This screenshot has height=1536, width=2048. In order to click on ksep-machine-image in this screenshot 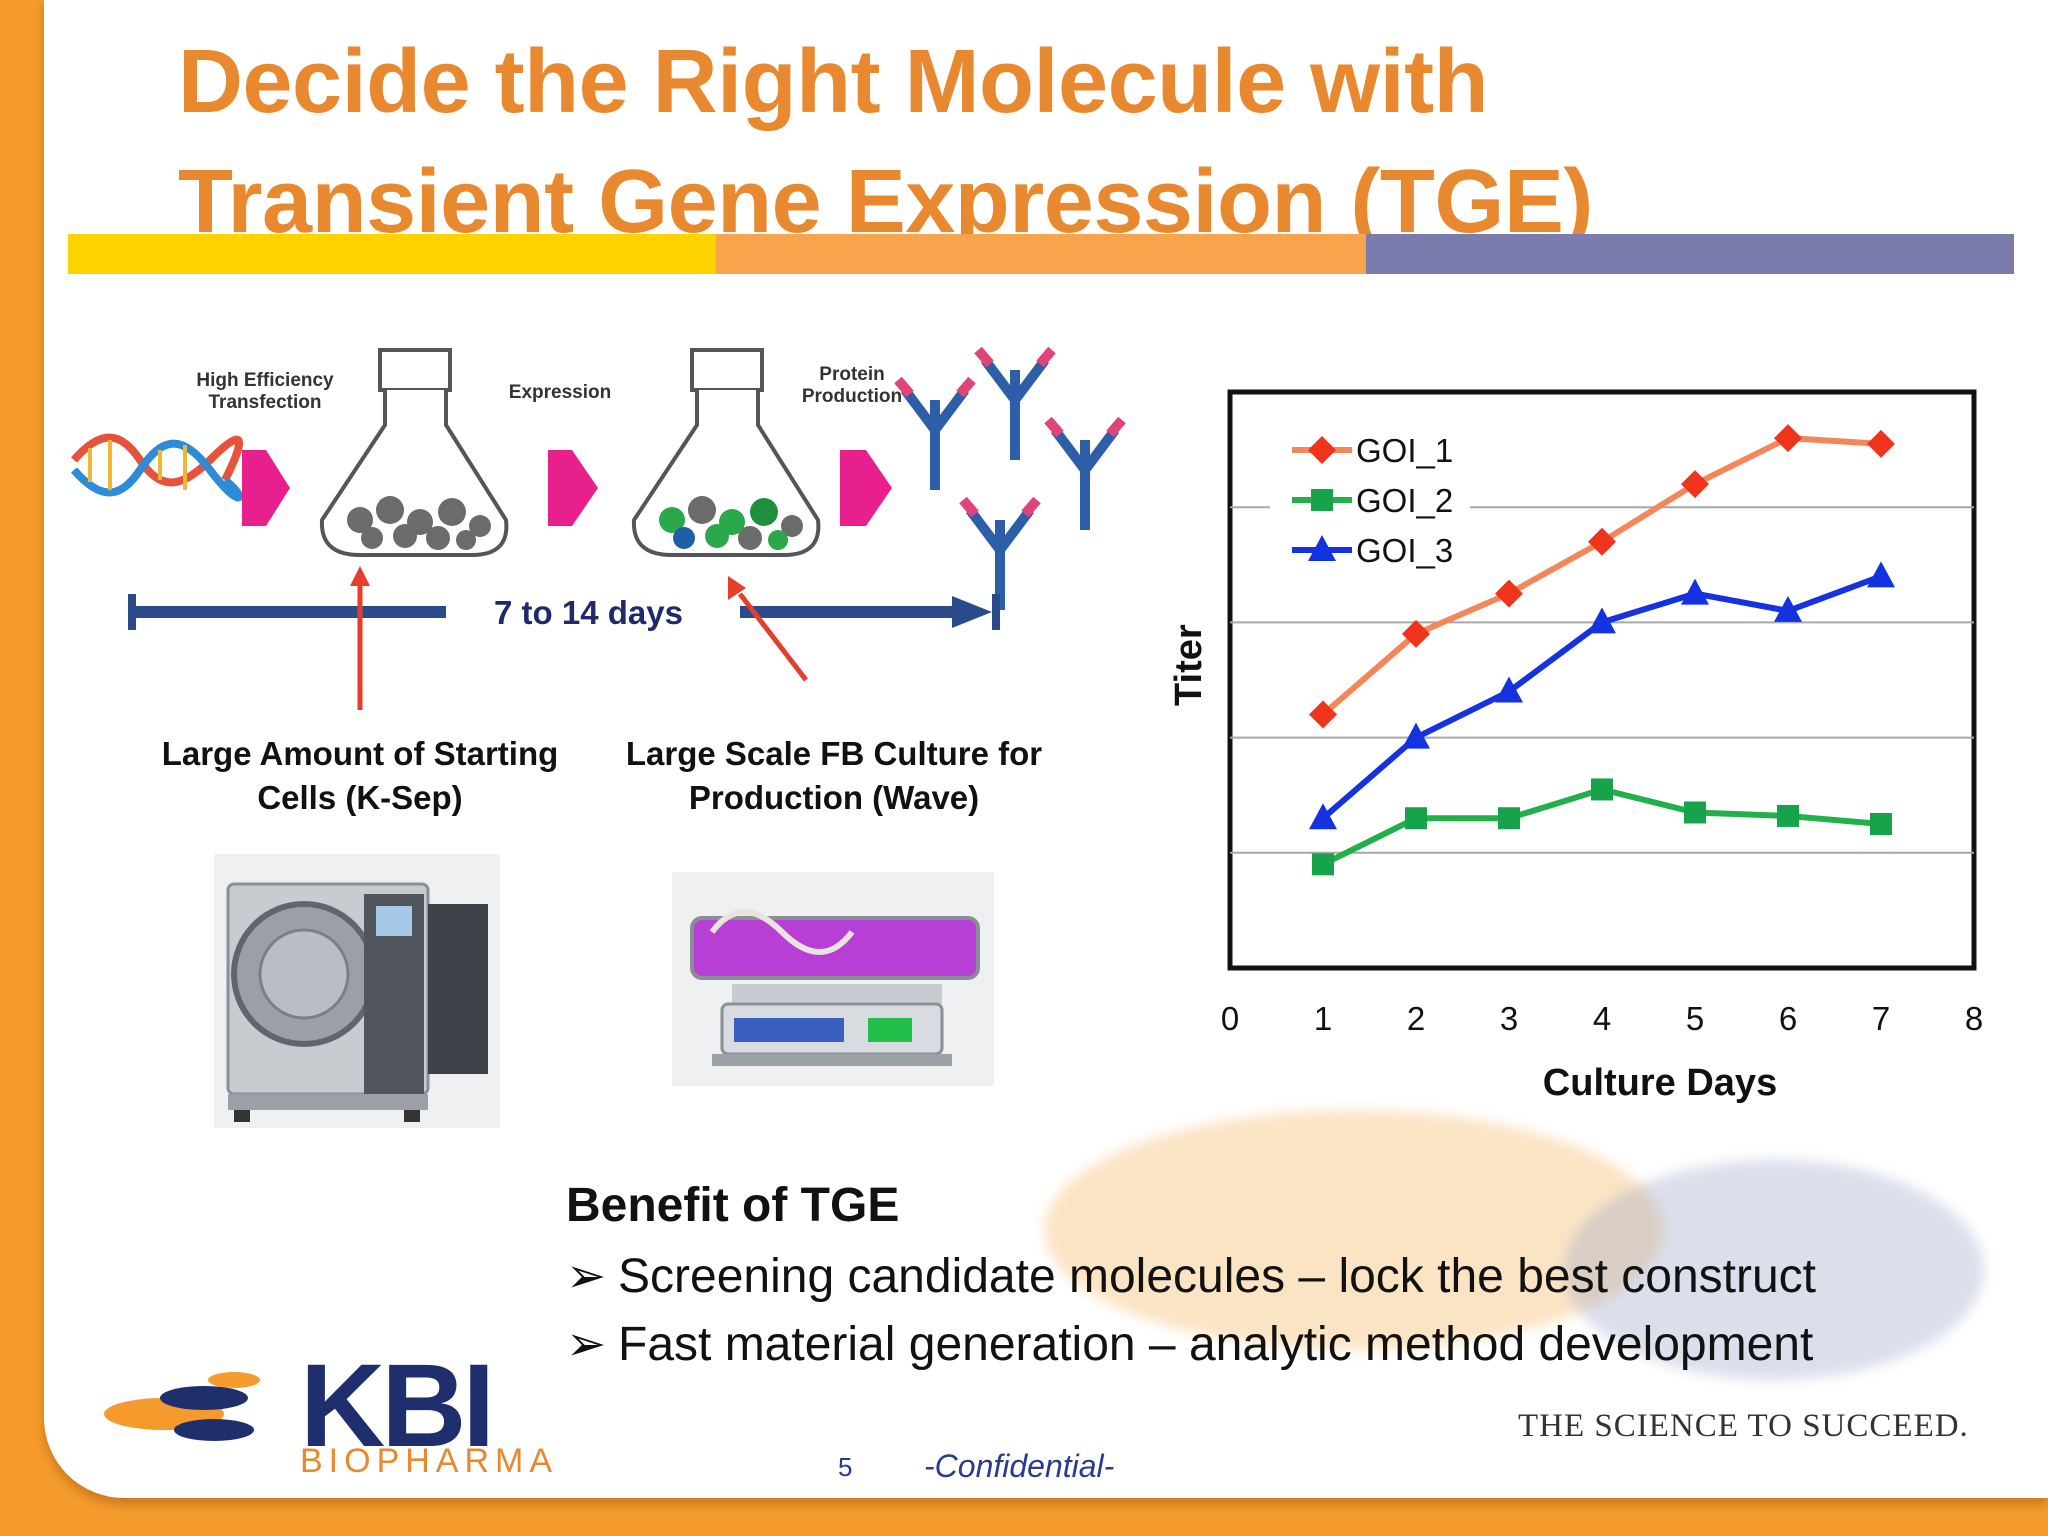, I will do `click(357, 991)`.